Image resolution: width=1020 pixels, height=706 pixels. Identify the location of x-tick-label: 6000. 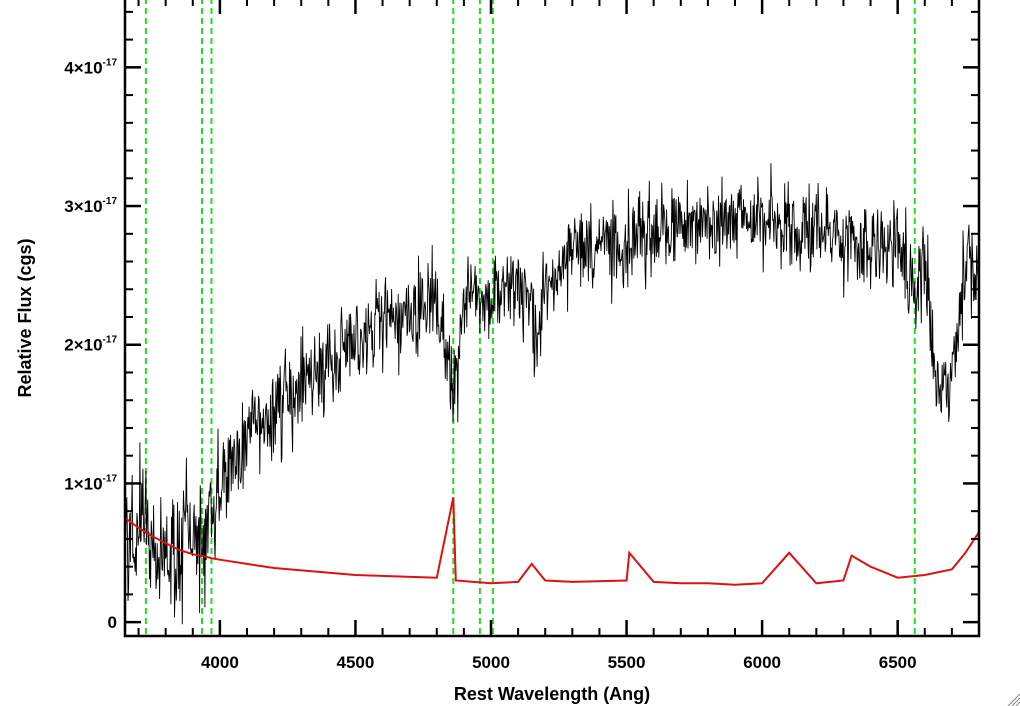
(762, 662).